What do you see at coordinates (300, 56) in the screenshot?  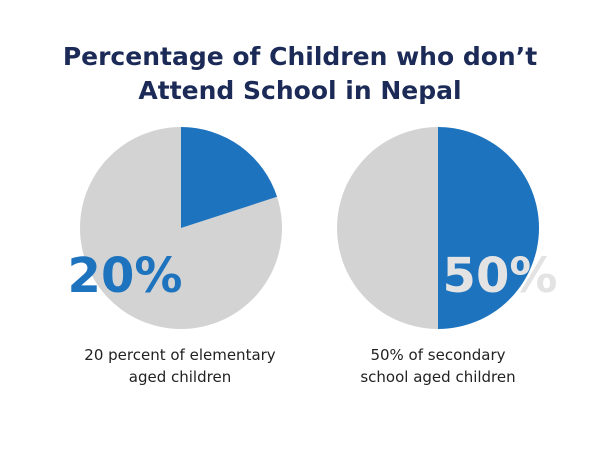 I see `chart-title-line-1: Percentage of Children who don’t` at bounding box center [300, 56].